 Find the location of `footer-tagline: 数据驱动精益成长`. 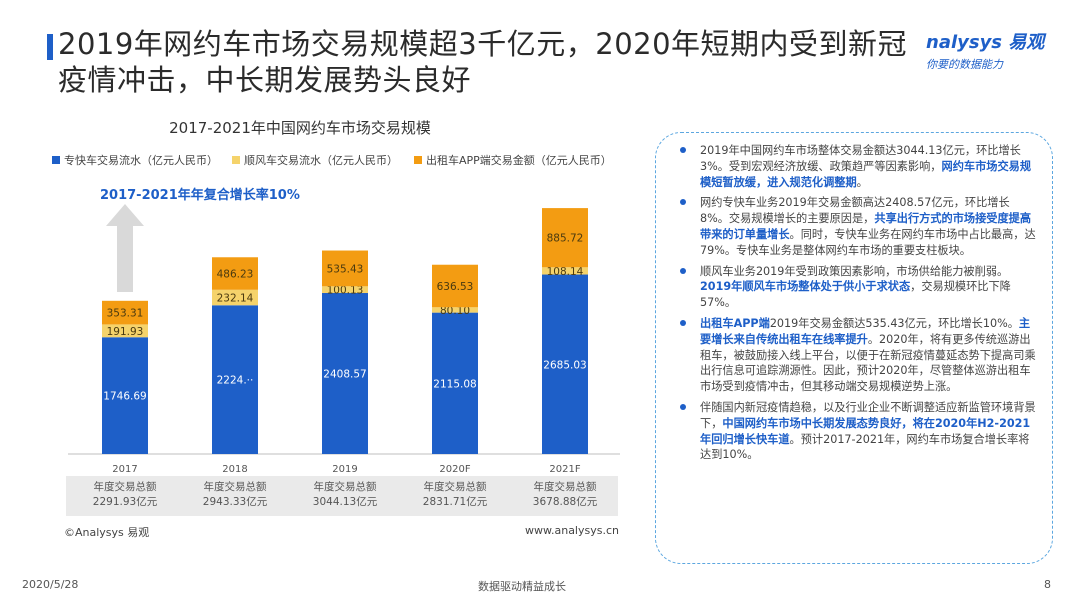

footer-tagline: 数据驱动精益成长 is located at coordinates (522, 586).